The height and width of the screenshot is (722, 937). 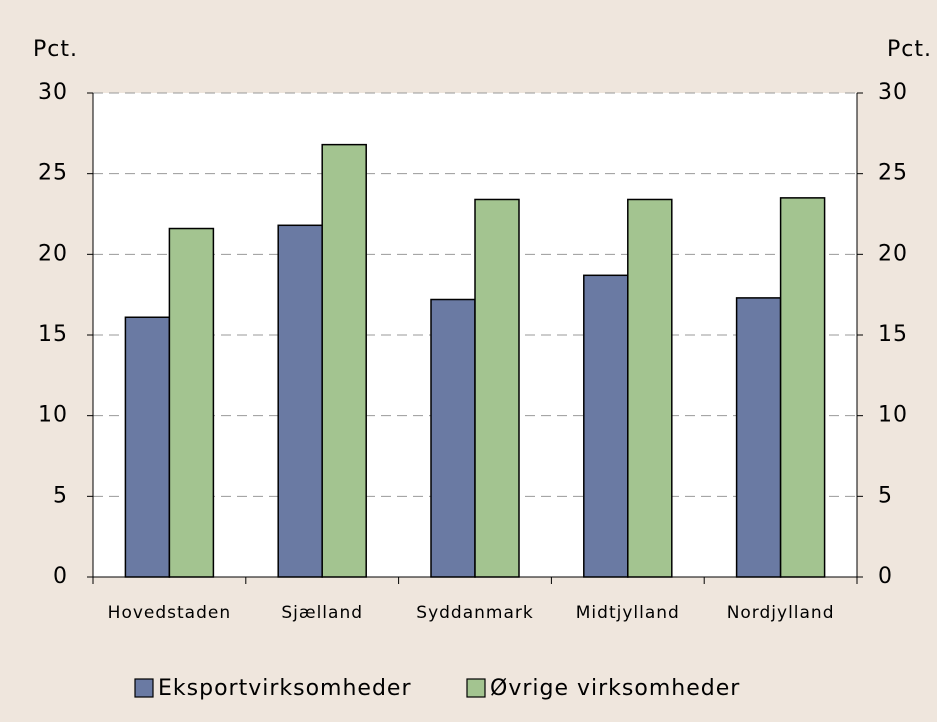 I want to click on y2-tick-label: 0, so click(x=885, y=576).